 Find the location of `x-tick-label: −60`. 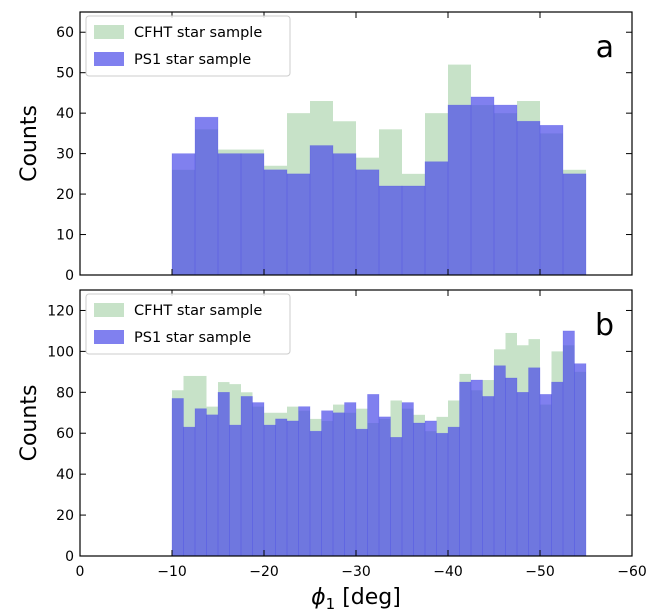

x-tick-label: −60 is located at coordinates (632, 572).